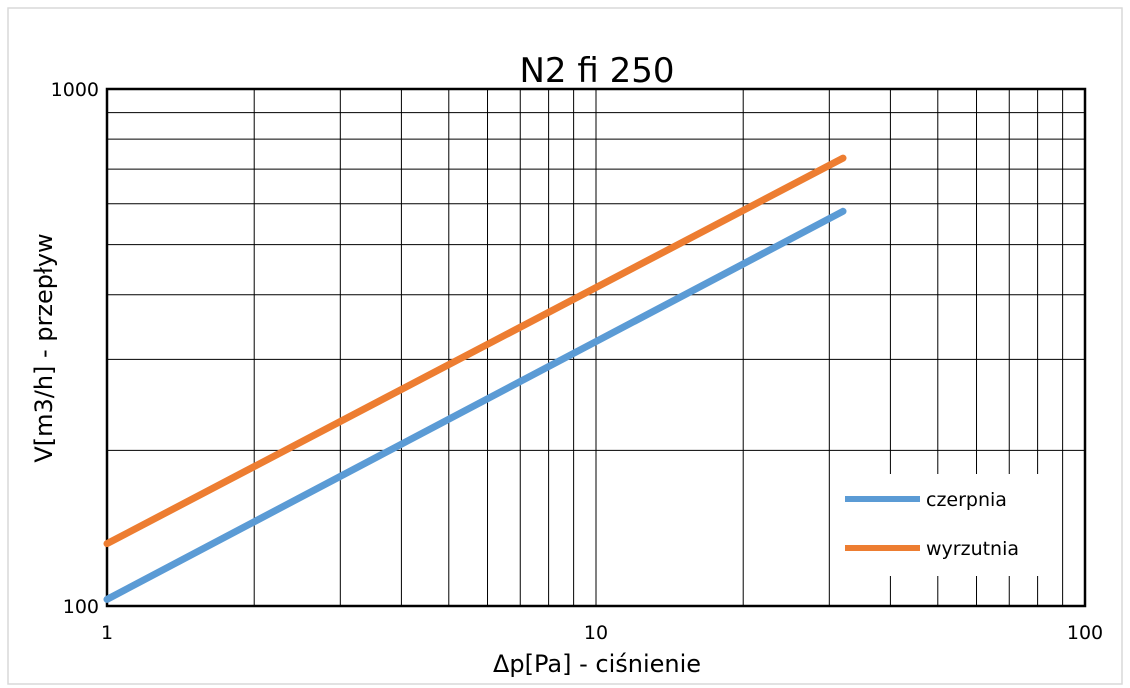 The height and width of the screenshot is (688, 1130). What do you see at coordinates (596, 633) in the screenshot?
I see `x-tick-label: 10` at bounding box center [596, 633].